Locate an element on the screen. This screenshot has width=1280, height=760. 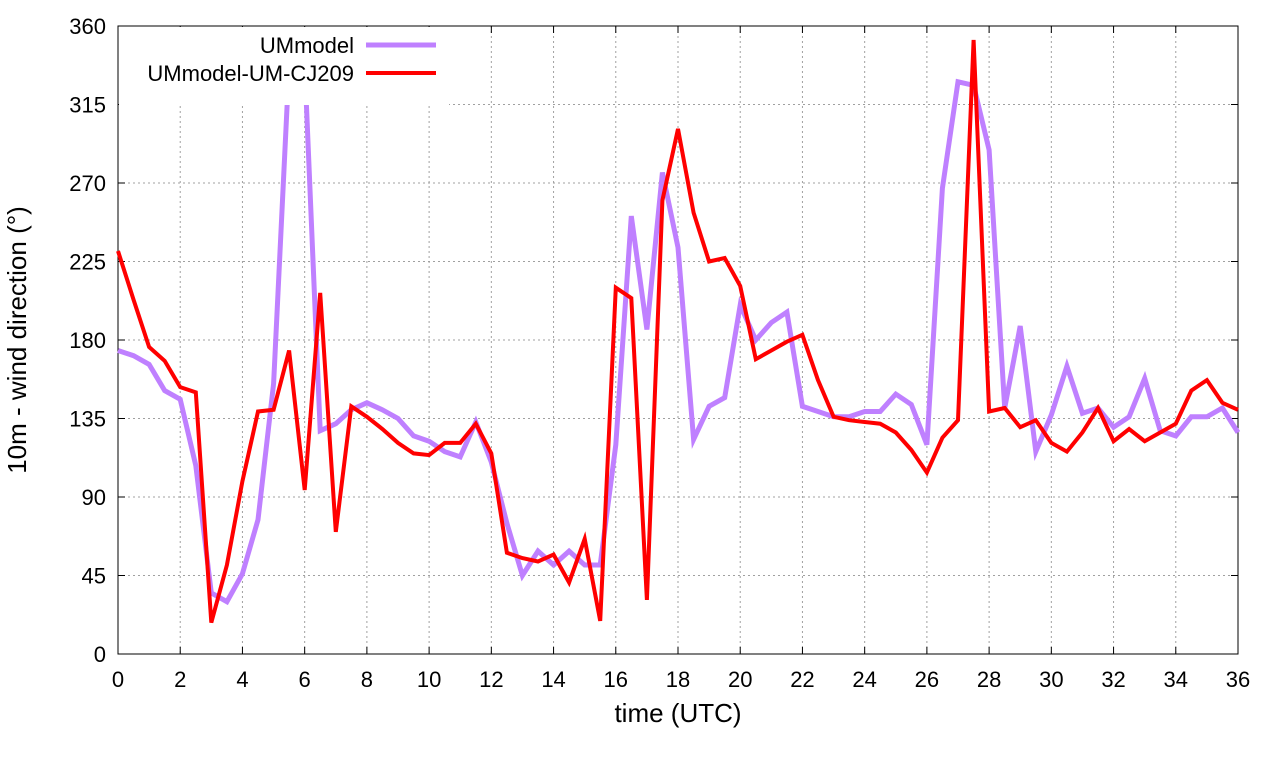
legend-background is located at coordinates (284, 66).